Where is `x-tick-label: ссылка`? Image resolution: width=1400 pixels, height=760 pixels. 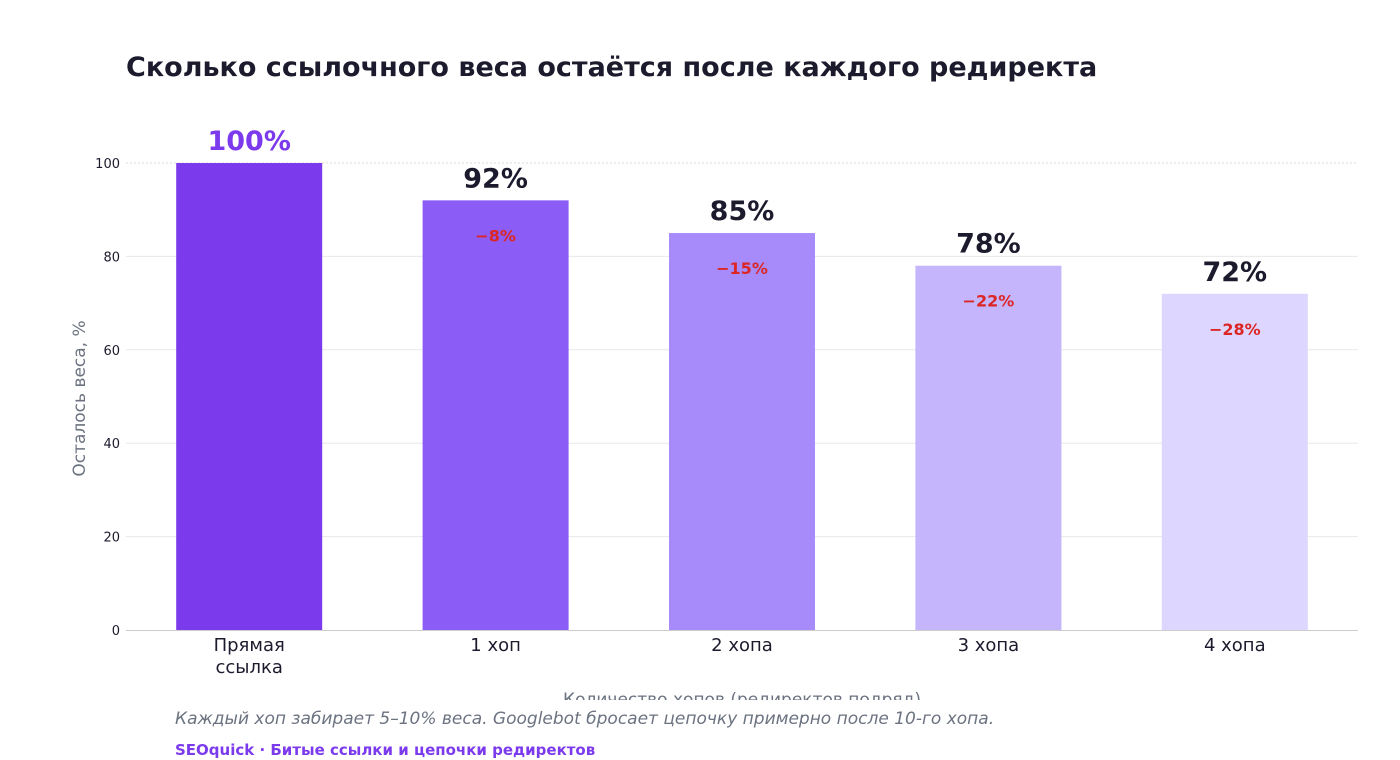 x-tick-label: ссылка is located at coordinates (248, 667).